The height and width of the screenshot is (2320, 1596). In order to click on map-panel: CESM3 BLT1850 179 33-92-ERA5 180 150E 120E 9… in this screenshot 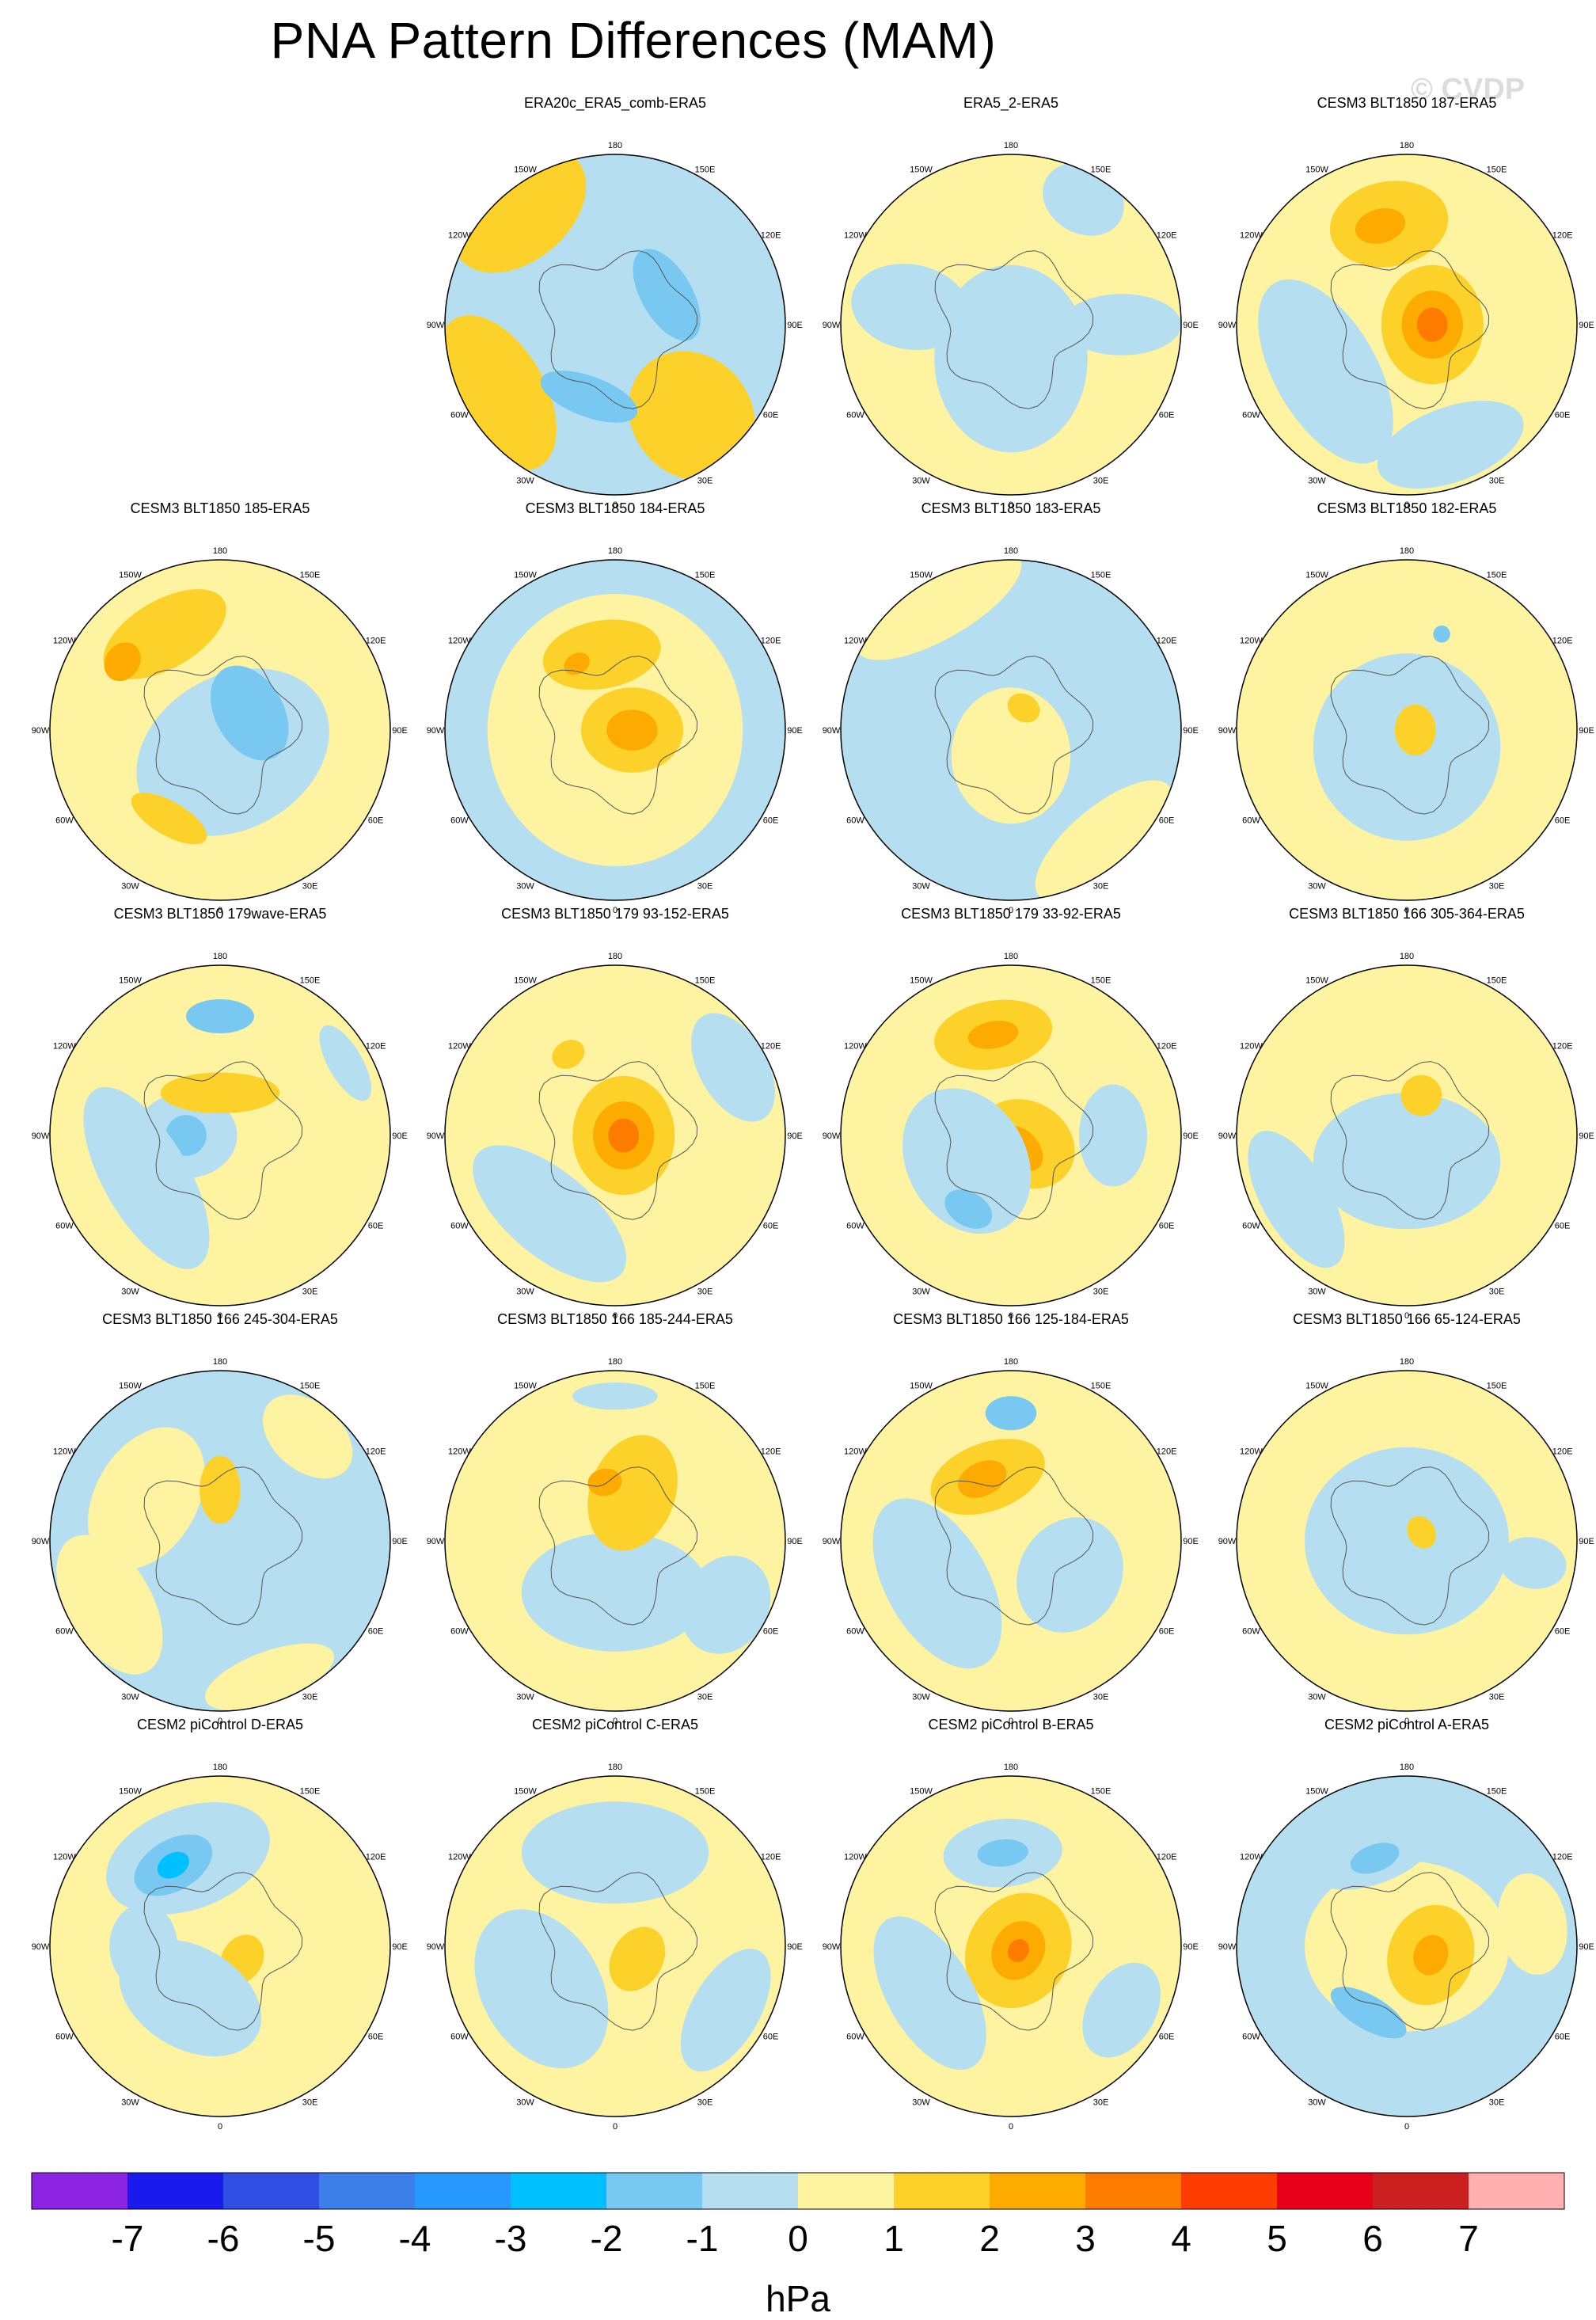, I will do `click(1011, 1119)`.